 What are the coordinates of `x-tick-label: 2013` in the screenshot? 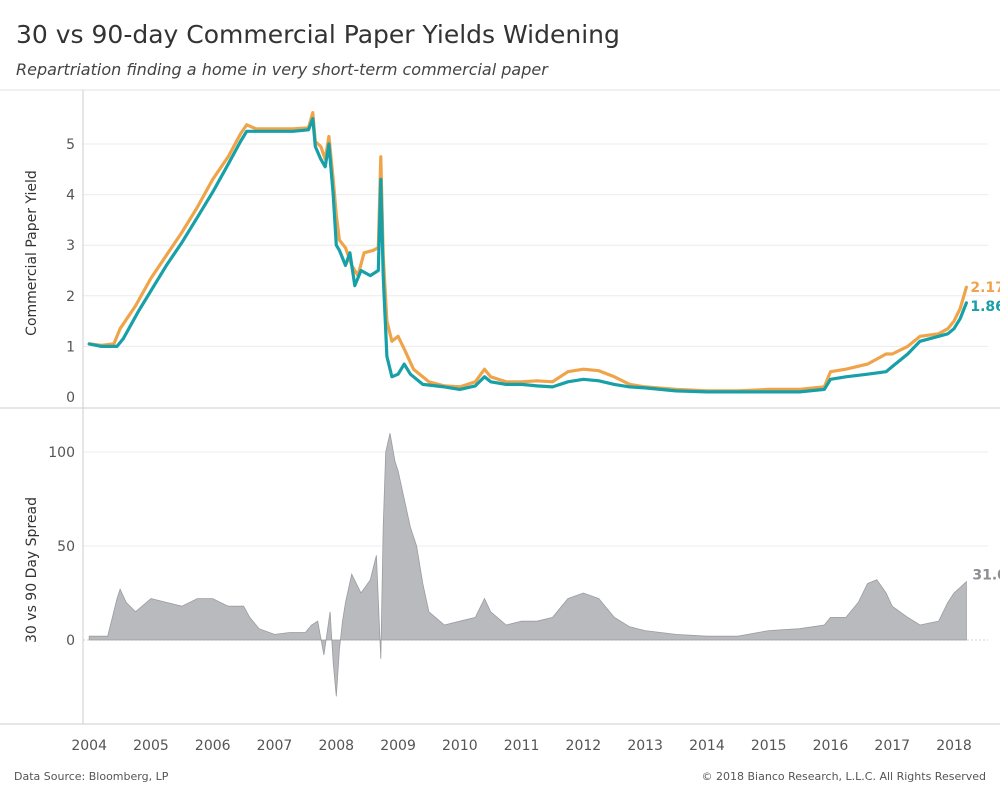 It's located at (645, 746).